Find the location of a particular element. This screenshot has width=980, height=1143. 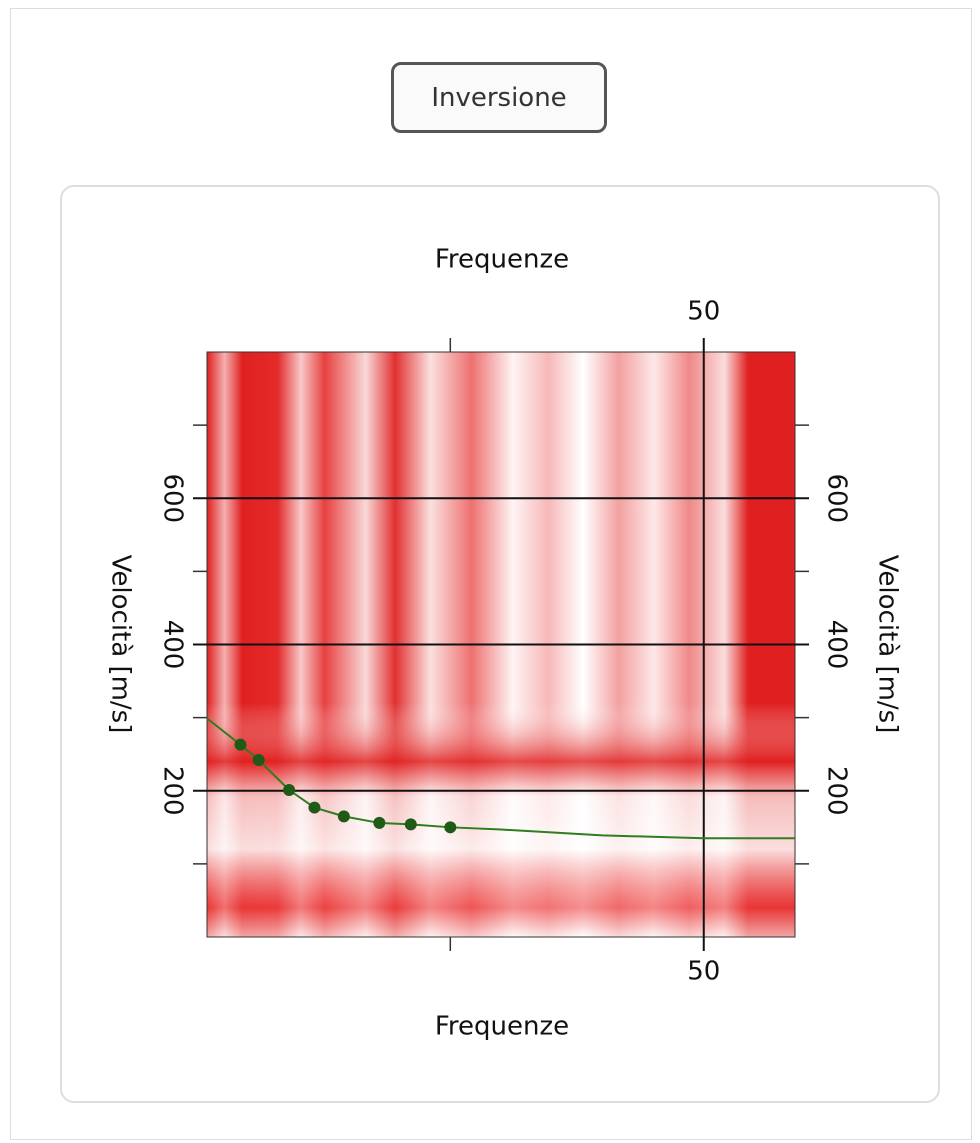

y-tick-label: 400 is located at coordinates (173, 645).